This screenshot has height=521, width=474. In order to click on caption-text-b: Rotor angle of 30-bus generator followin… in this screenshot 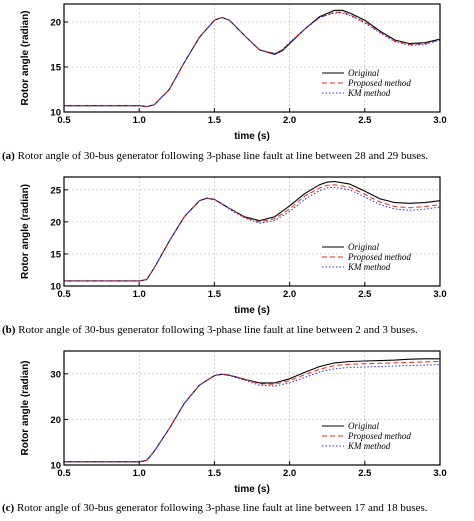, I will do `click(218, 330)`.